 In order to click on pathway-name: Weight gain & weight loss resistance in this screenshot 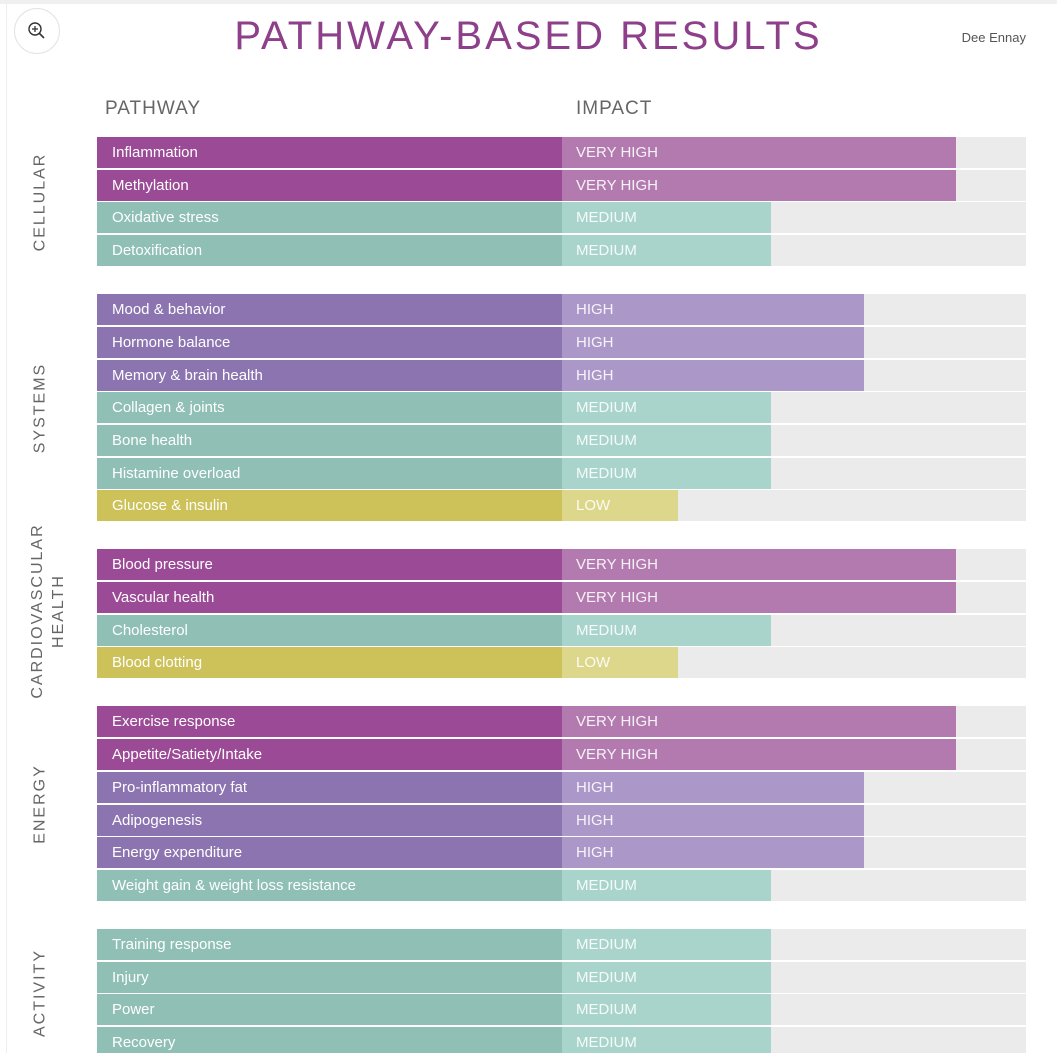, I will do `click(329, 885)`.